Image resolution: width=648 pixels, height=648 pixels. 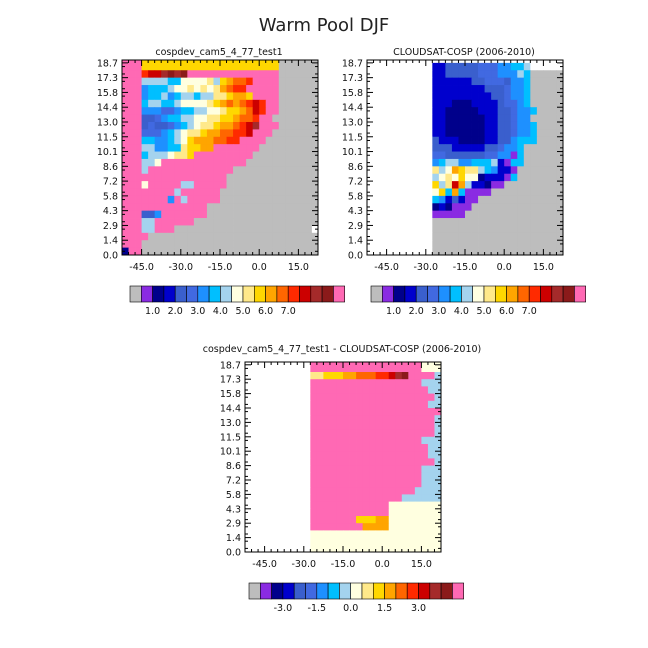 What do you see at coordinates (107, 108) in the screenshot?
I see `y-tick-label: 14.4` at bounding box center [107, 108].